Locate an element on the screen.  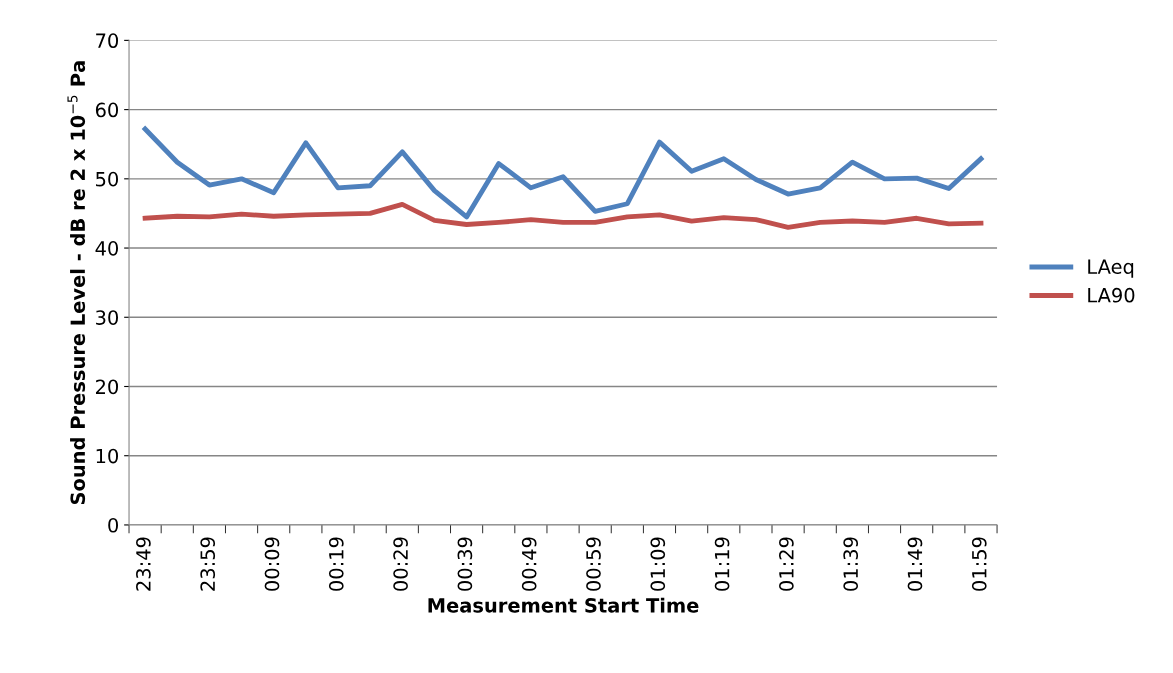
x-tick-label: 00:59 is located at coordinates (593, 564).